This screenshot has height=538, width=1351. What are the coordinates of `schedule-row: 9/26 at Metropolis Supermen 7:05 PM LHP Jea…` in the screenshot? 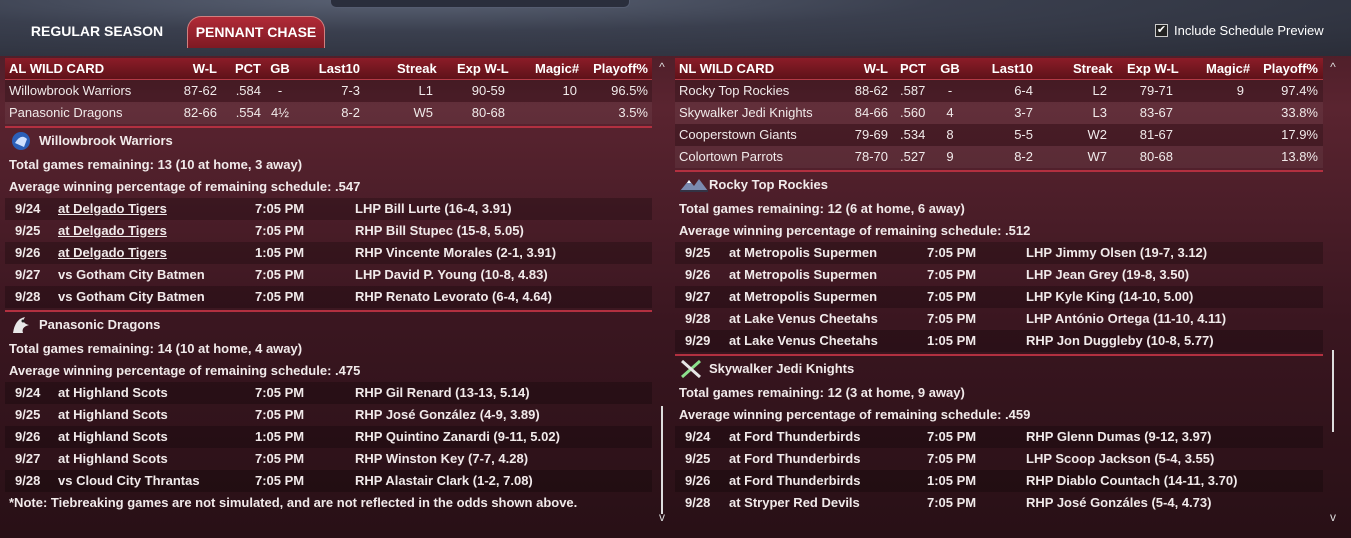 It's located at (999, 275).